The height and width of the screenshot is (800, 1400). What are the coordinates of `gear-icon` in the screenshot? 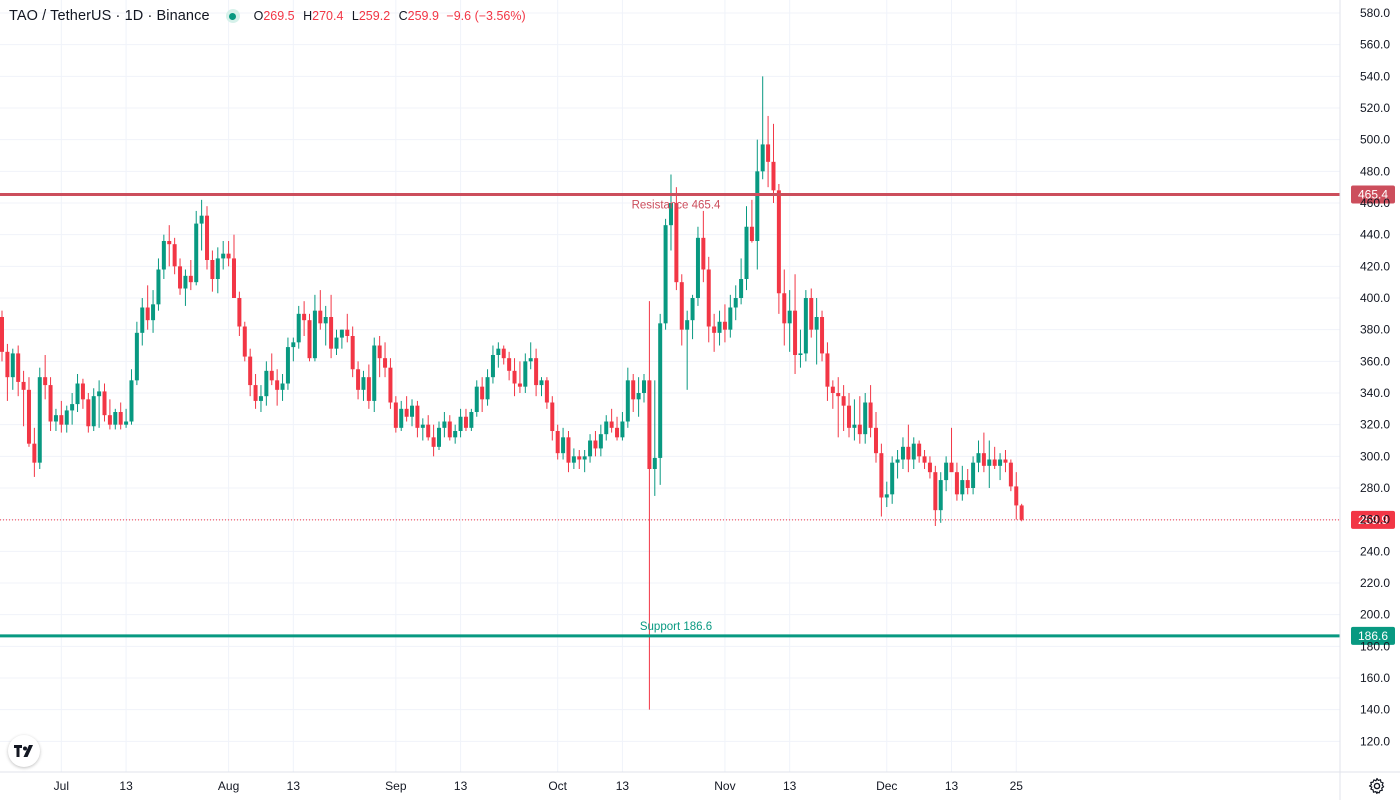 It's located at (1377, 786).